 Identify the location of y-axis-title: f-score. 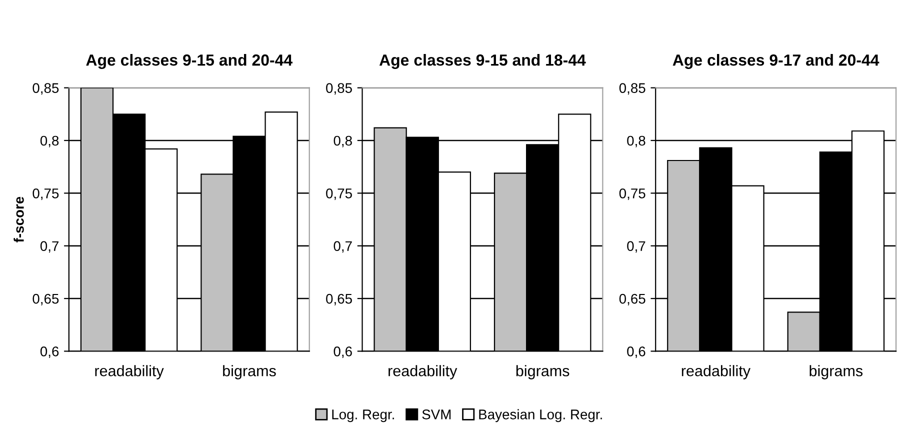
(19, 219).